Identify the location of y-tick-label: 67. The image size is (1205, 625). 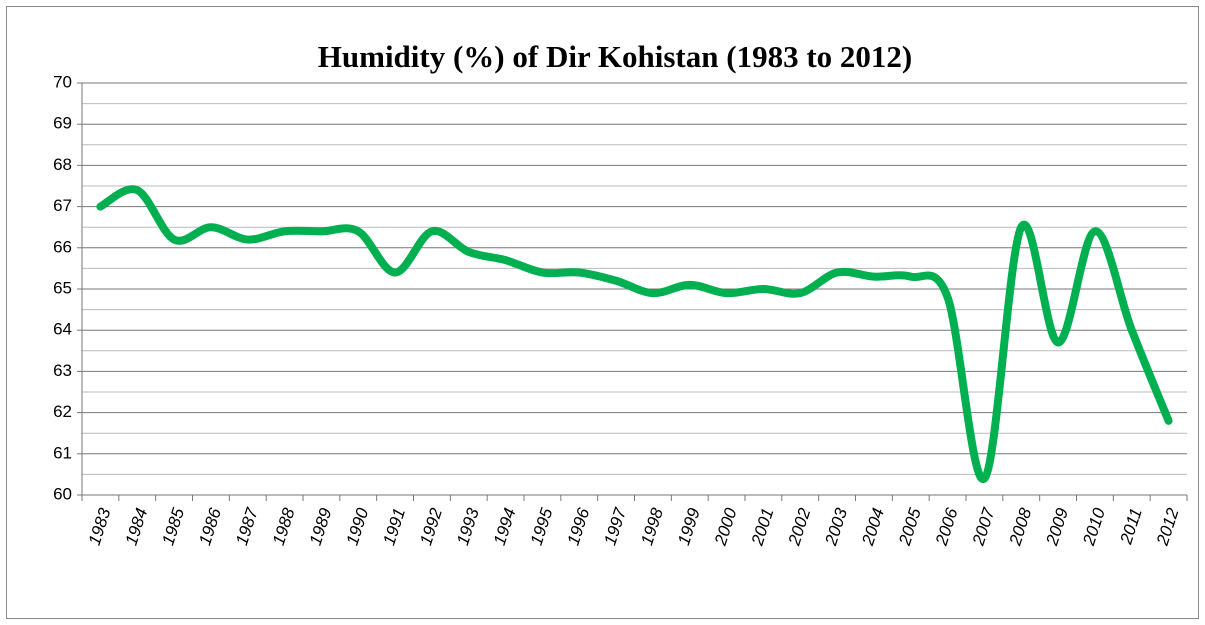
(62, 205).